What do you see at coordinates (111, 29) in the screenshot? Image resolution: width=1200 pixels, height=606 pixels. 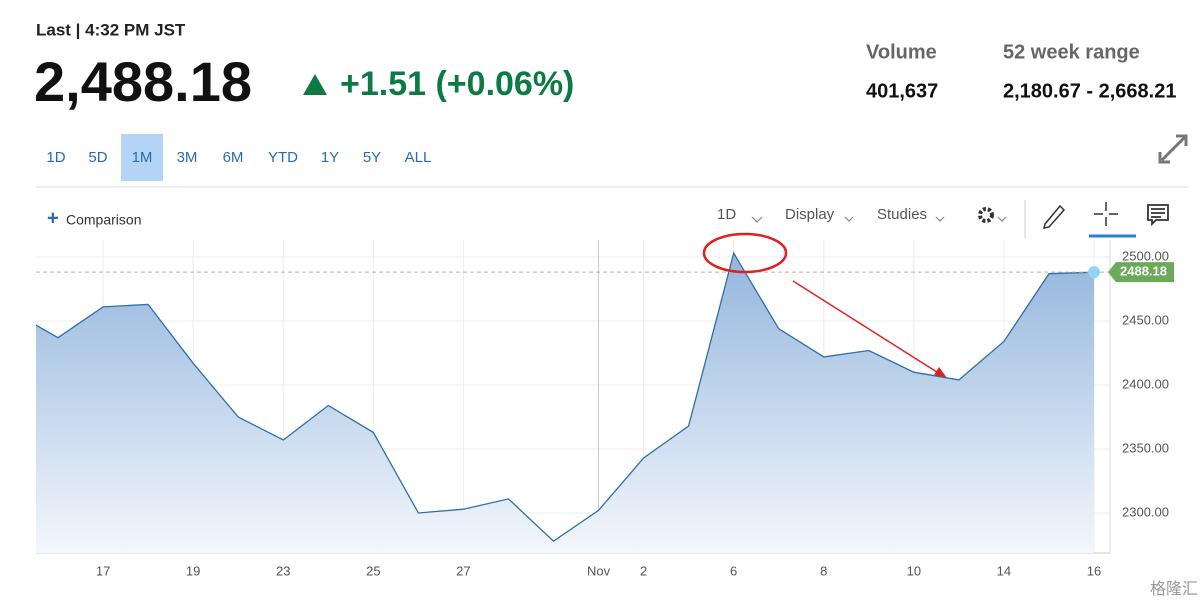 I see `last-time: Last | 4:32 PM JST` at bounding box center [111, 29].